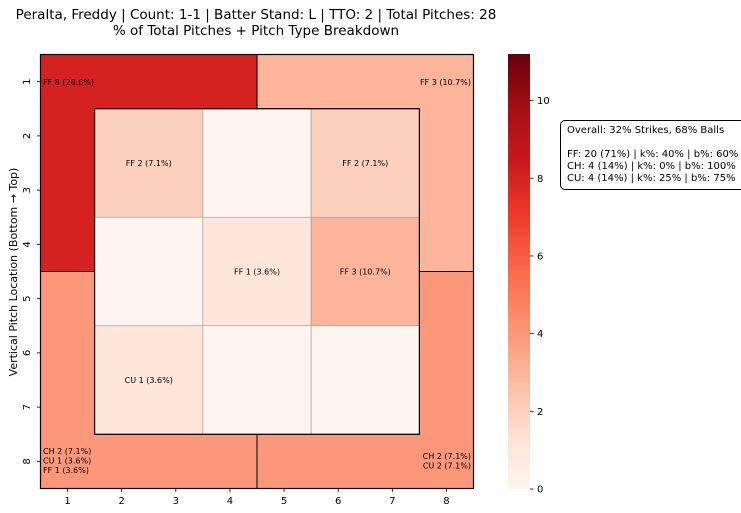 The height and width of the screenshot is (513, 741). What do you see at coordinates (651, 166) in the screenshot?
I see `summary-line-ch: CH: 4 (14%) | k%: 0% | b%: 100%` at bounding box center [651, 166].